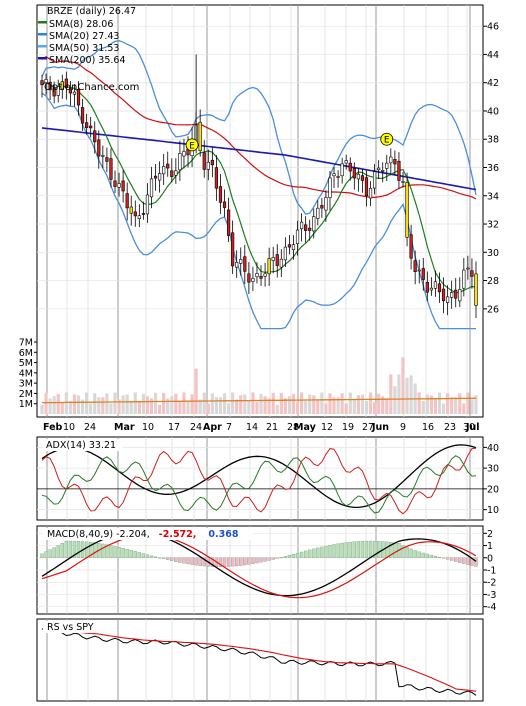  Describe the element at coordinates (259, 159) in the screenshot. I see `sma200-line` at that location.